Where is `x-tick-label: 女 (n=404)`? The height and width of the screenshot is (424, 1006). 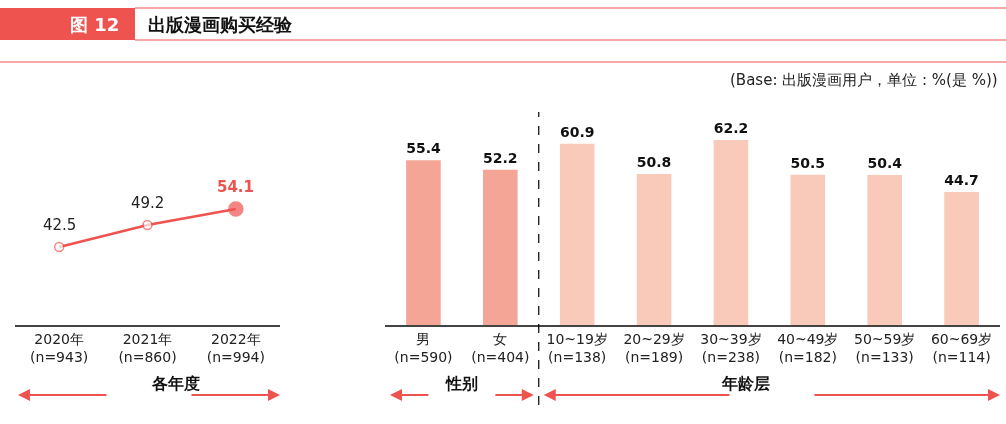 x-tick-label: 女 (n=404) is located at coordinates (500, 347).